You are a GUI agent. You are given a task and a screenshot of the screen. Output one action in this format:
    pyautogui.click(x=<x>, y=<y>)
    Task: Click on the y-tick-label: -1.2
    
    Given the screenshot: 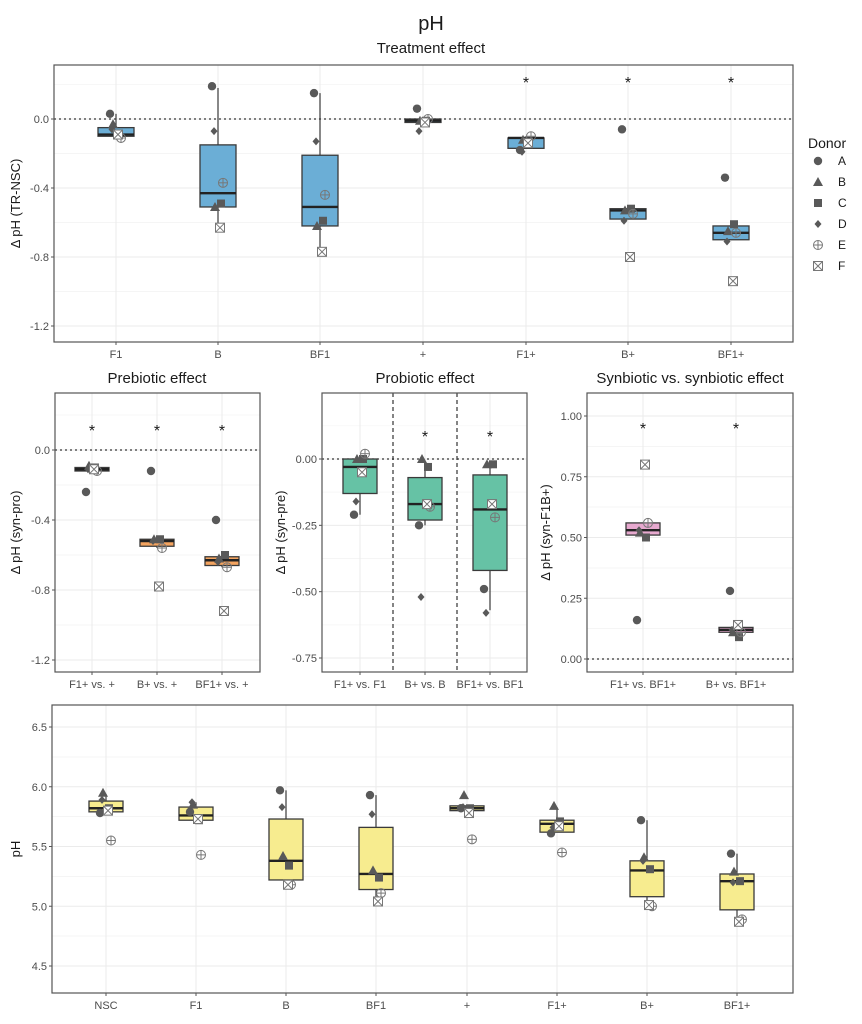 What is the action you would take?
    pyautogui.click(x=40, y=661)
    